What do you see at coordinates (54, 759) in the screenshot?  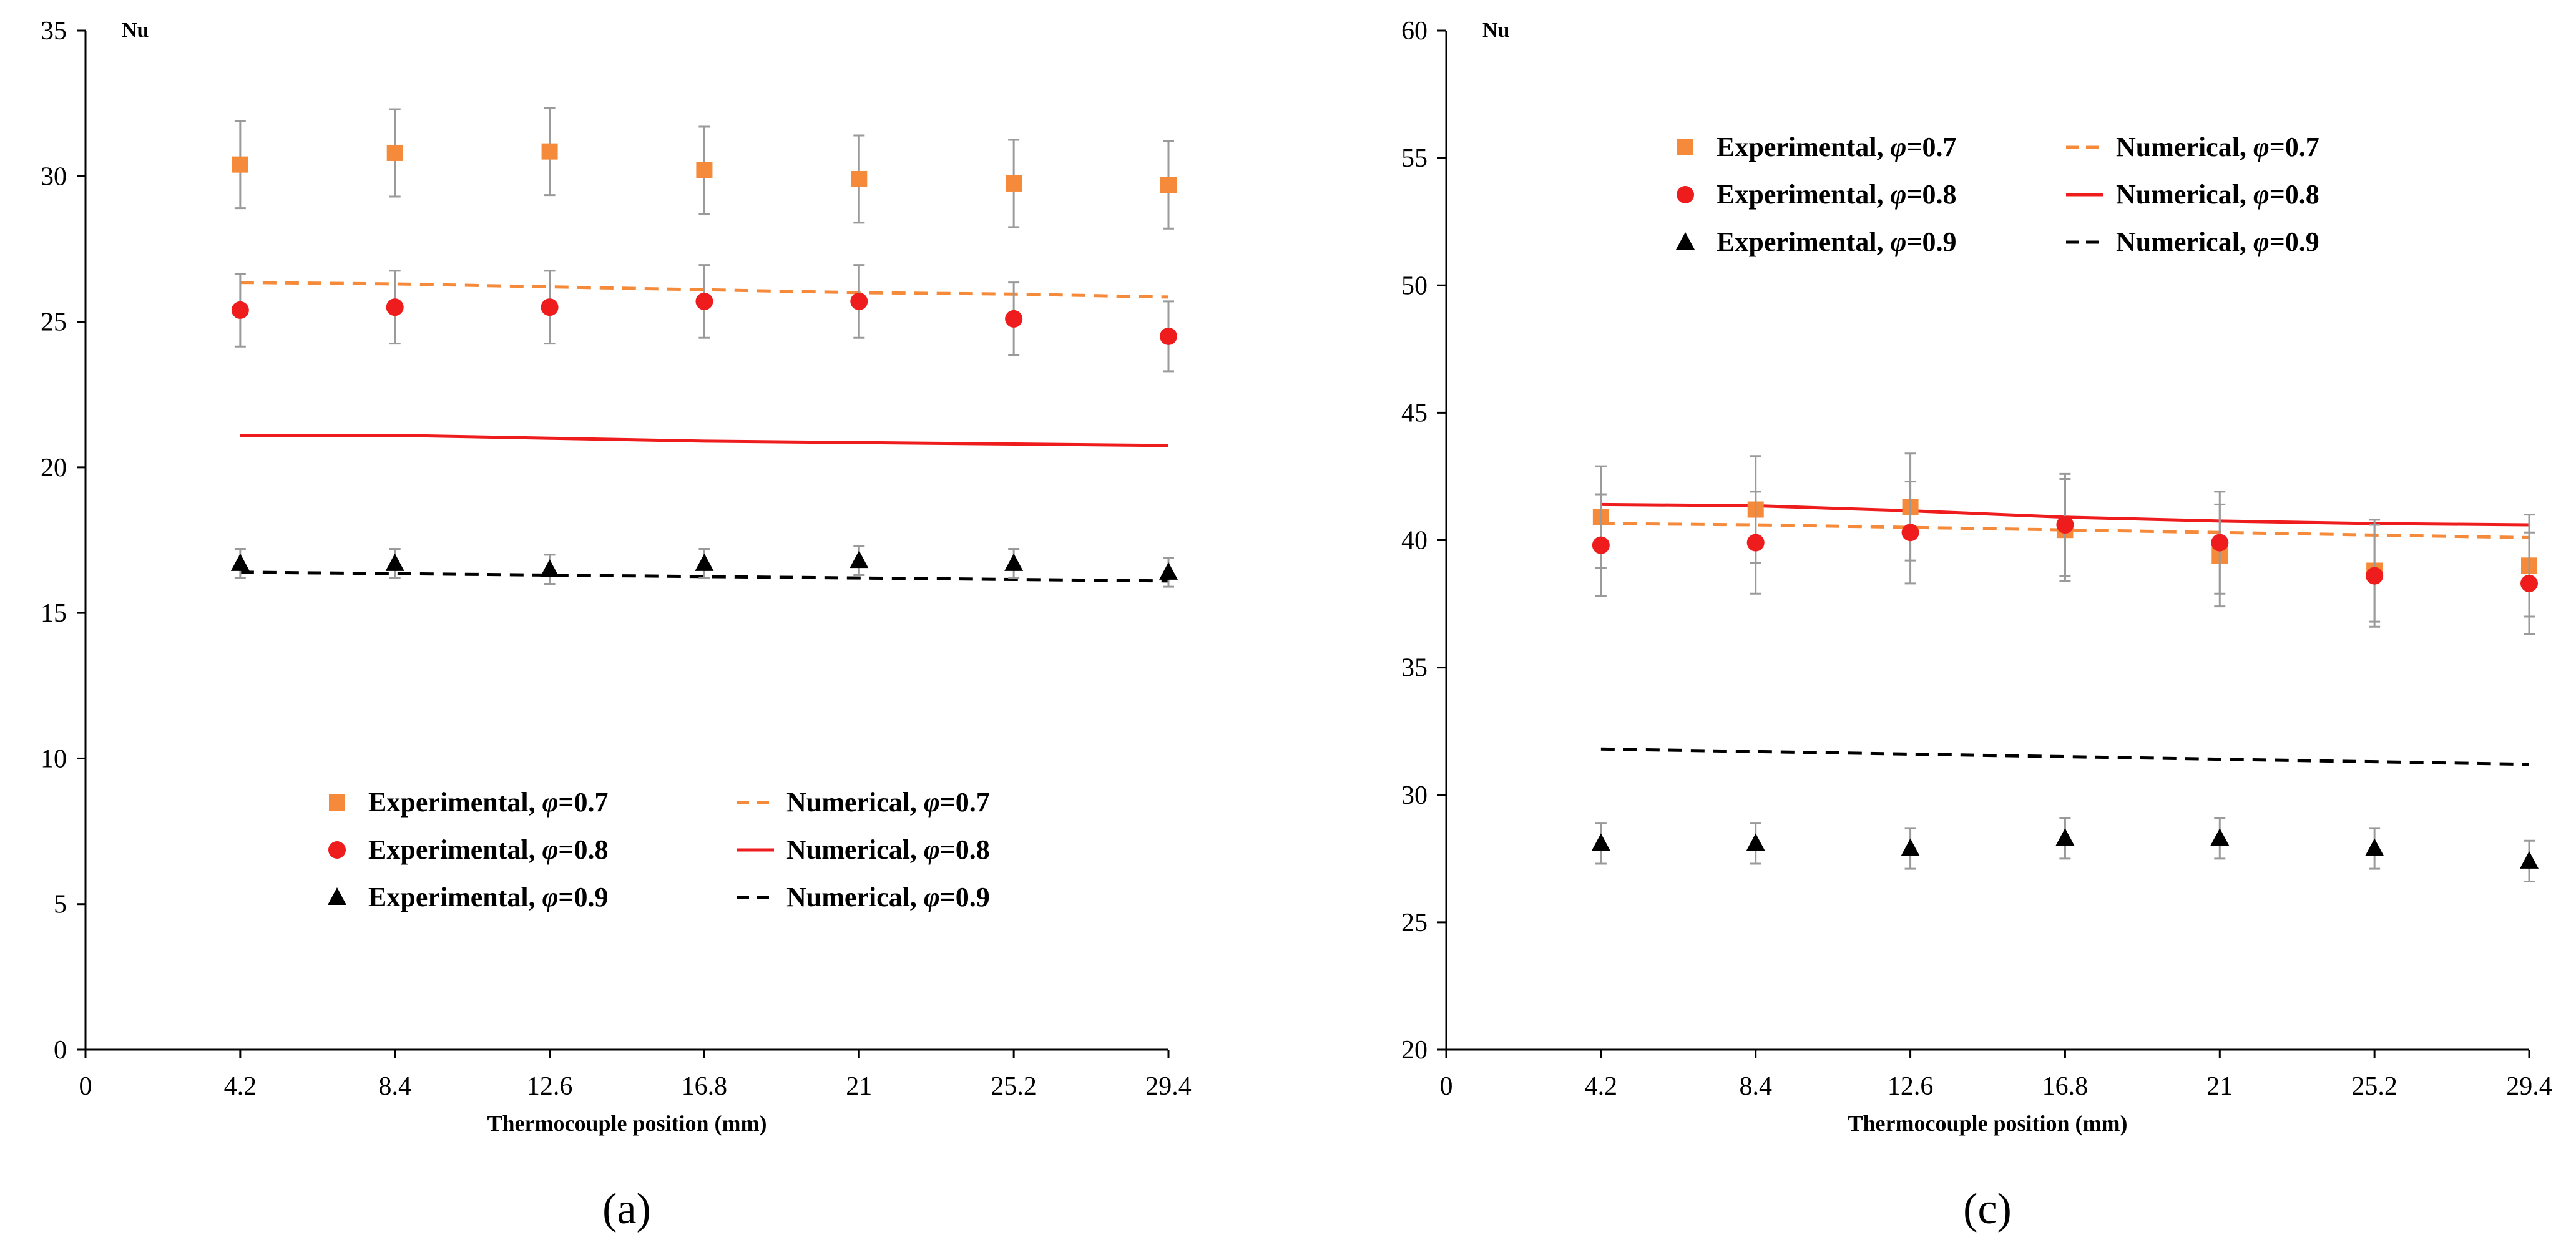 I see `y-tick-label: 10` at bounding box center [54, 759].